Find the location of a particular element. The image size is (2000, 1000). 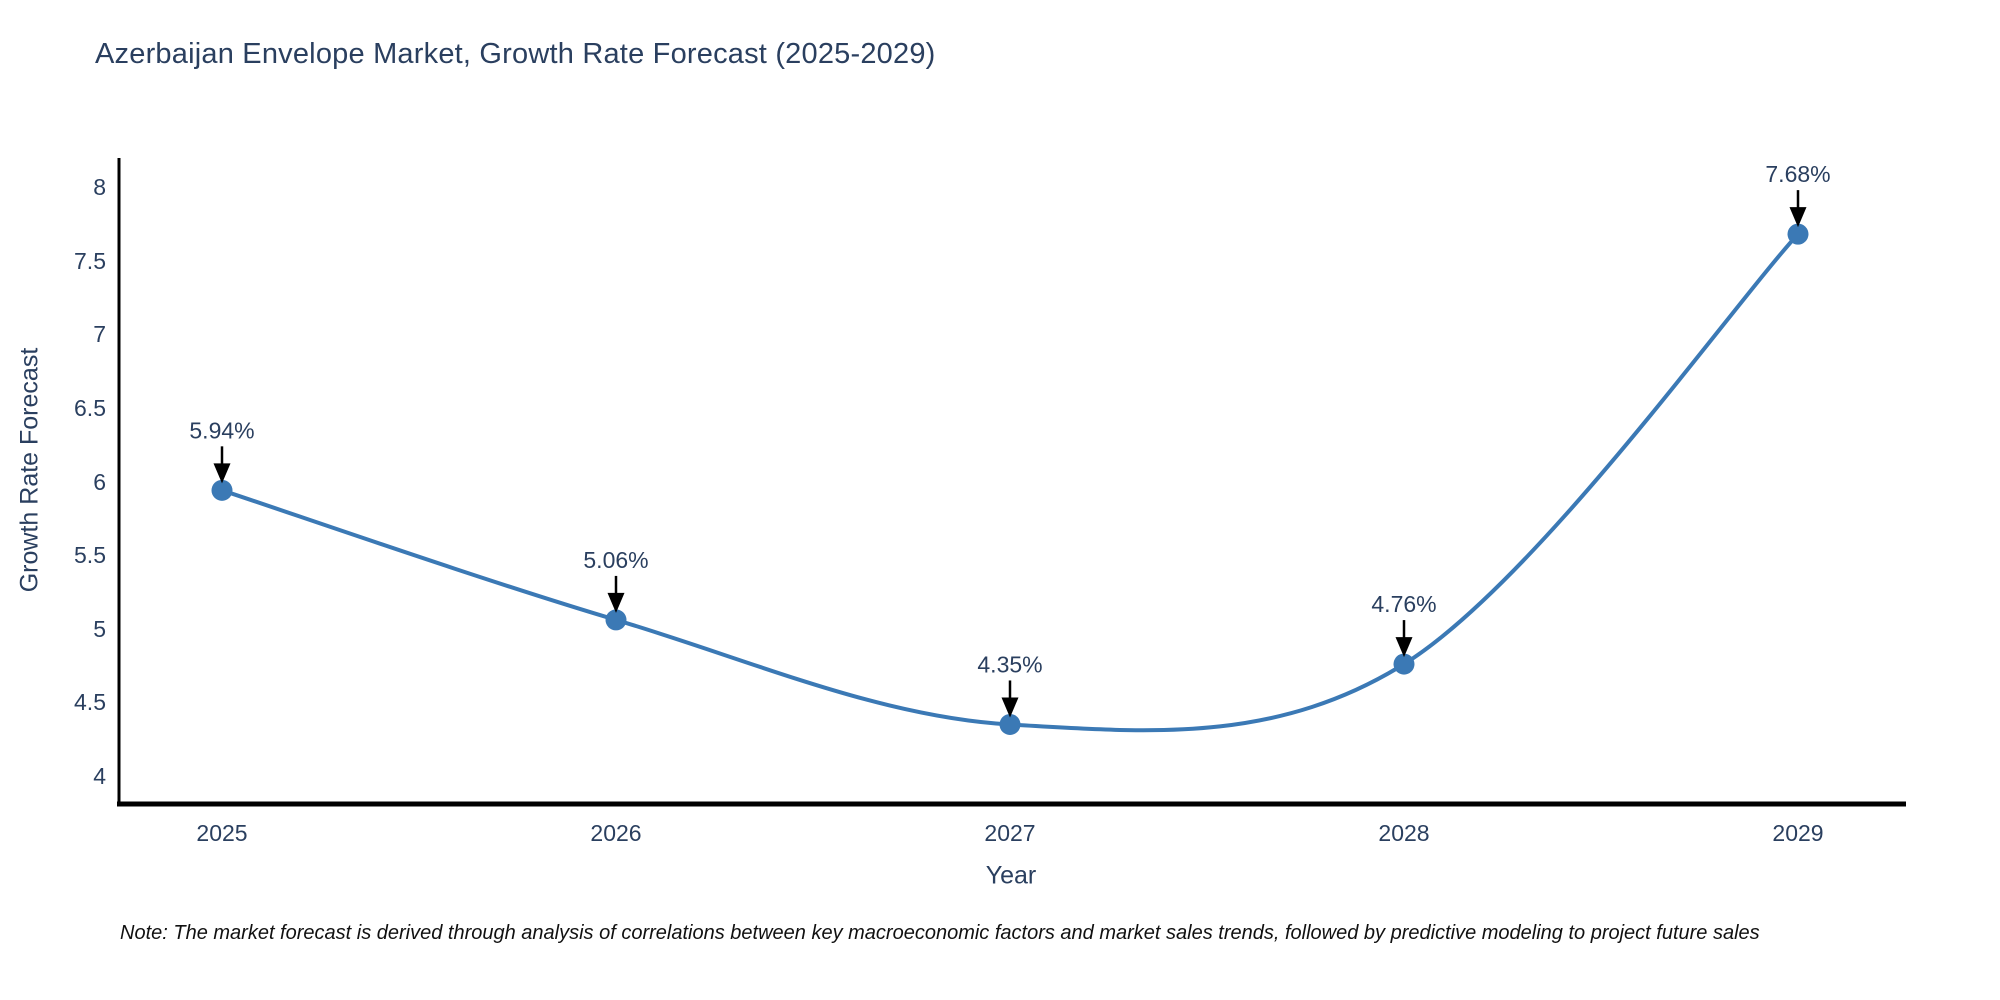

x-tick-label: 2027 is located at coordinates (1010, 833).